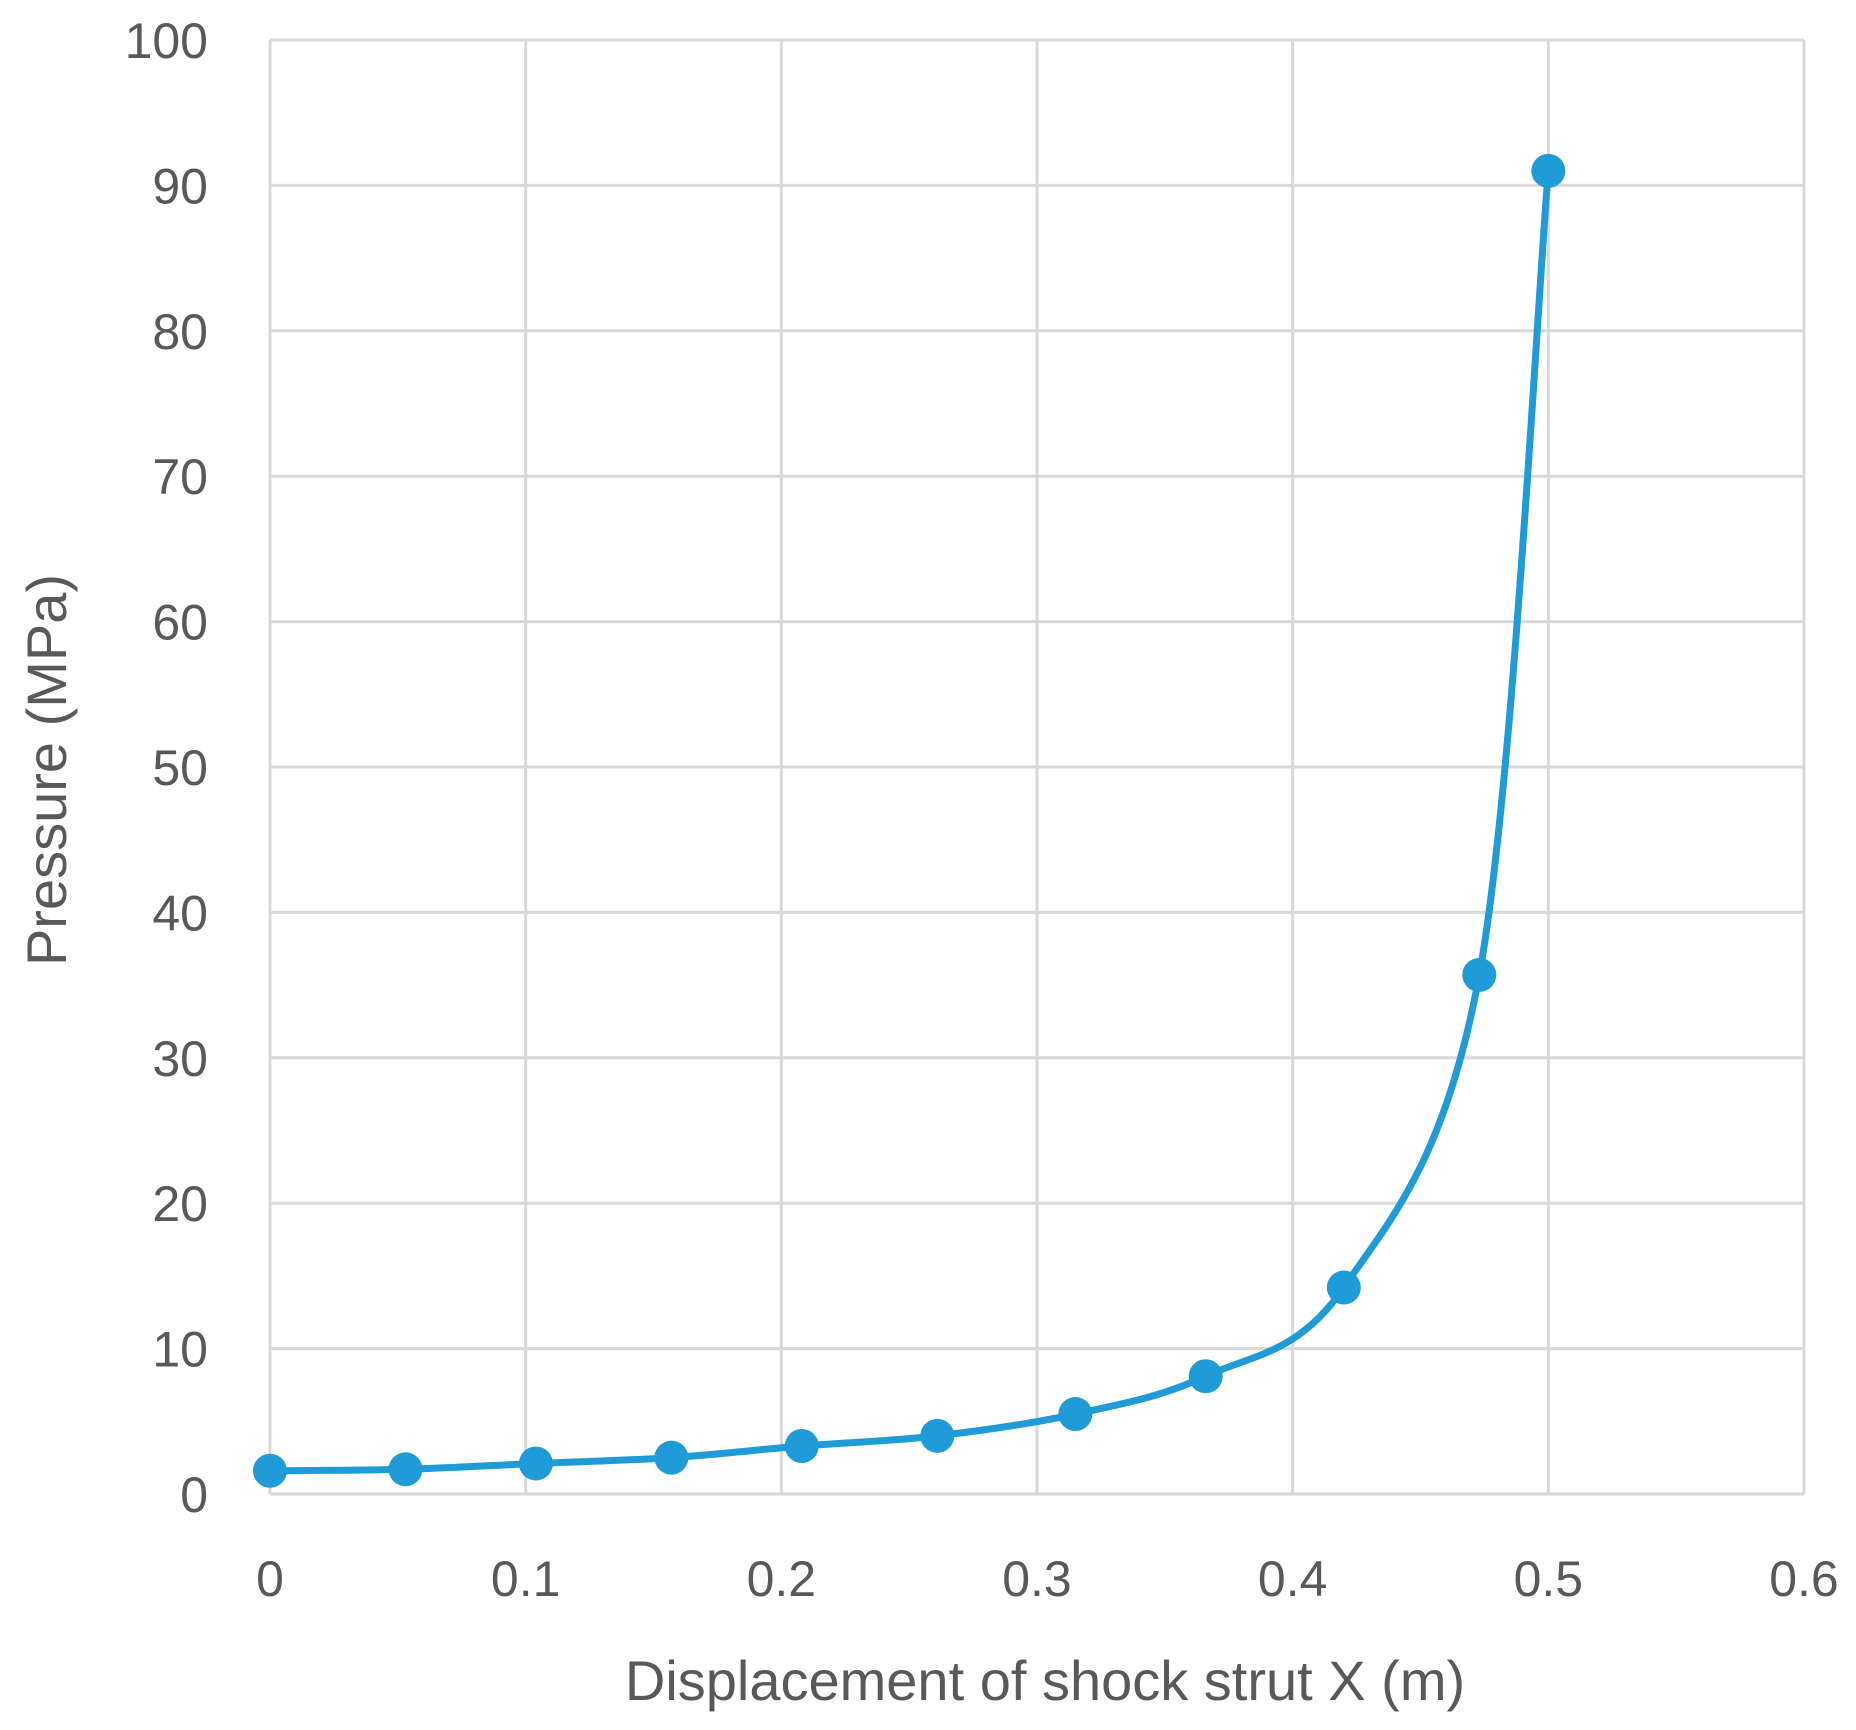  I want to click on x-tick-label: 0.2, so click(782, 1579).